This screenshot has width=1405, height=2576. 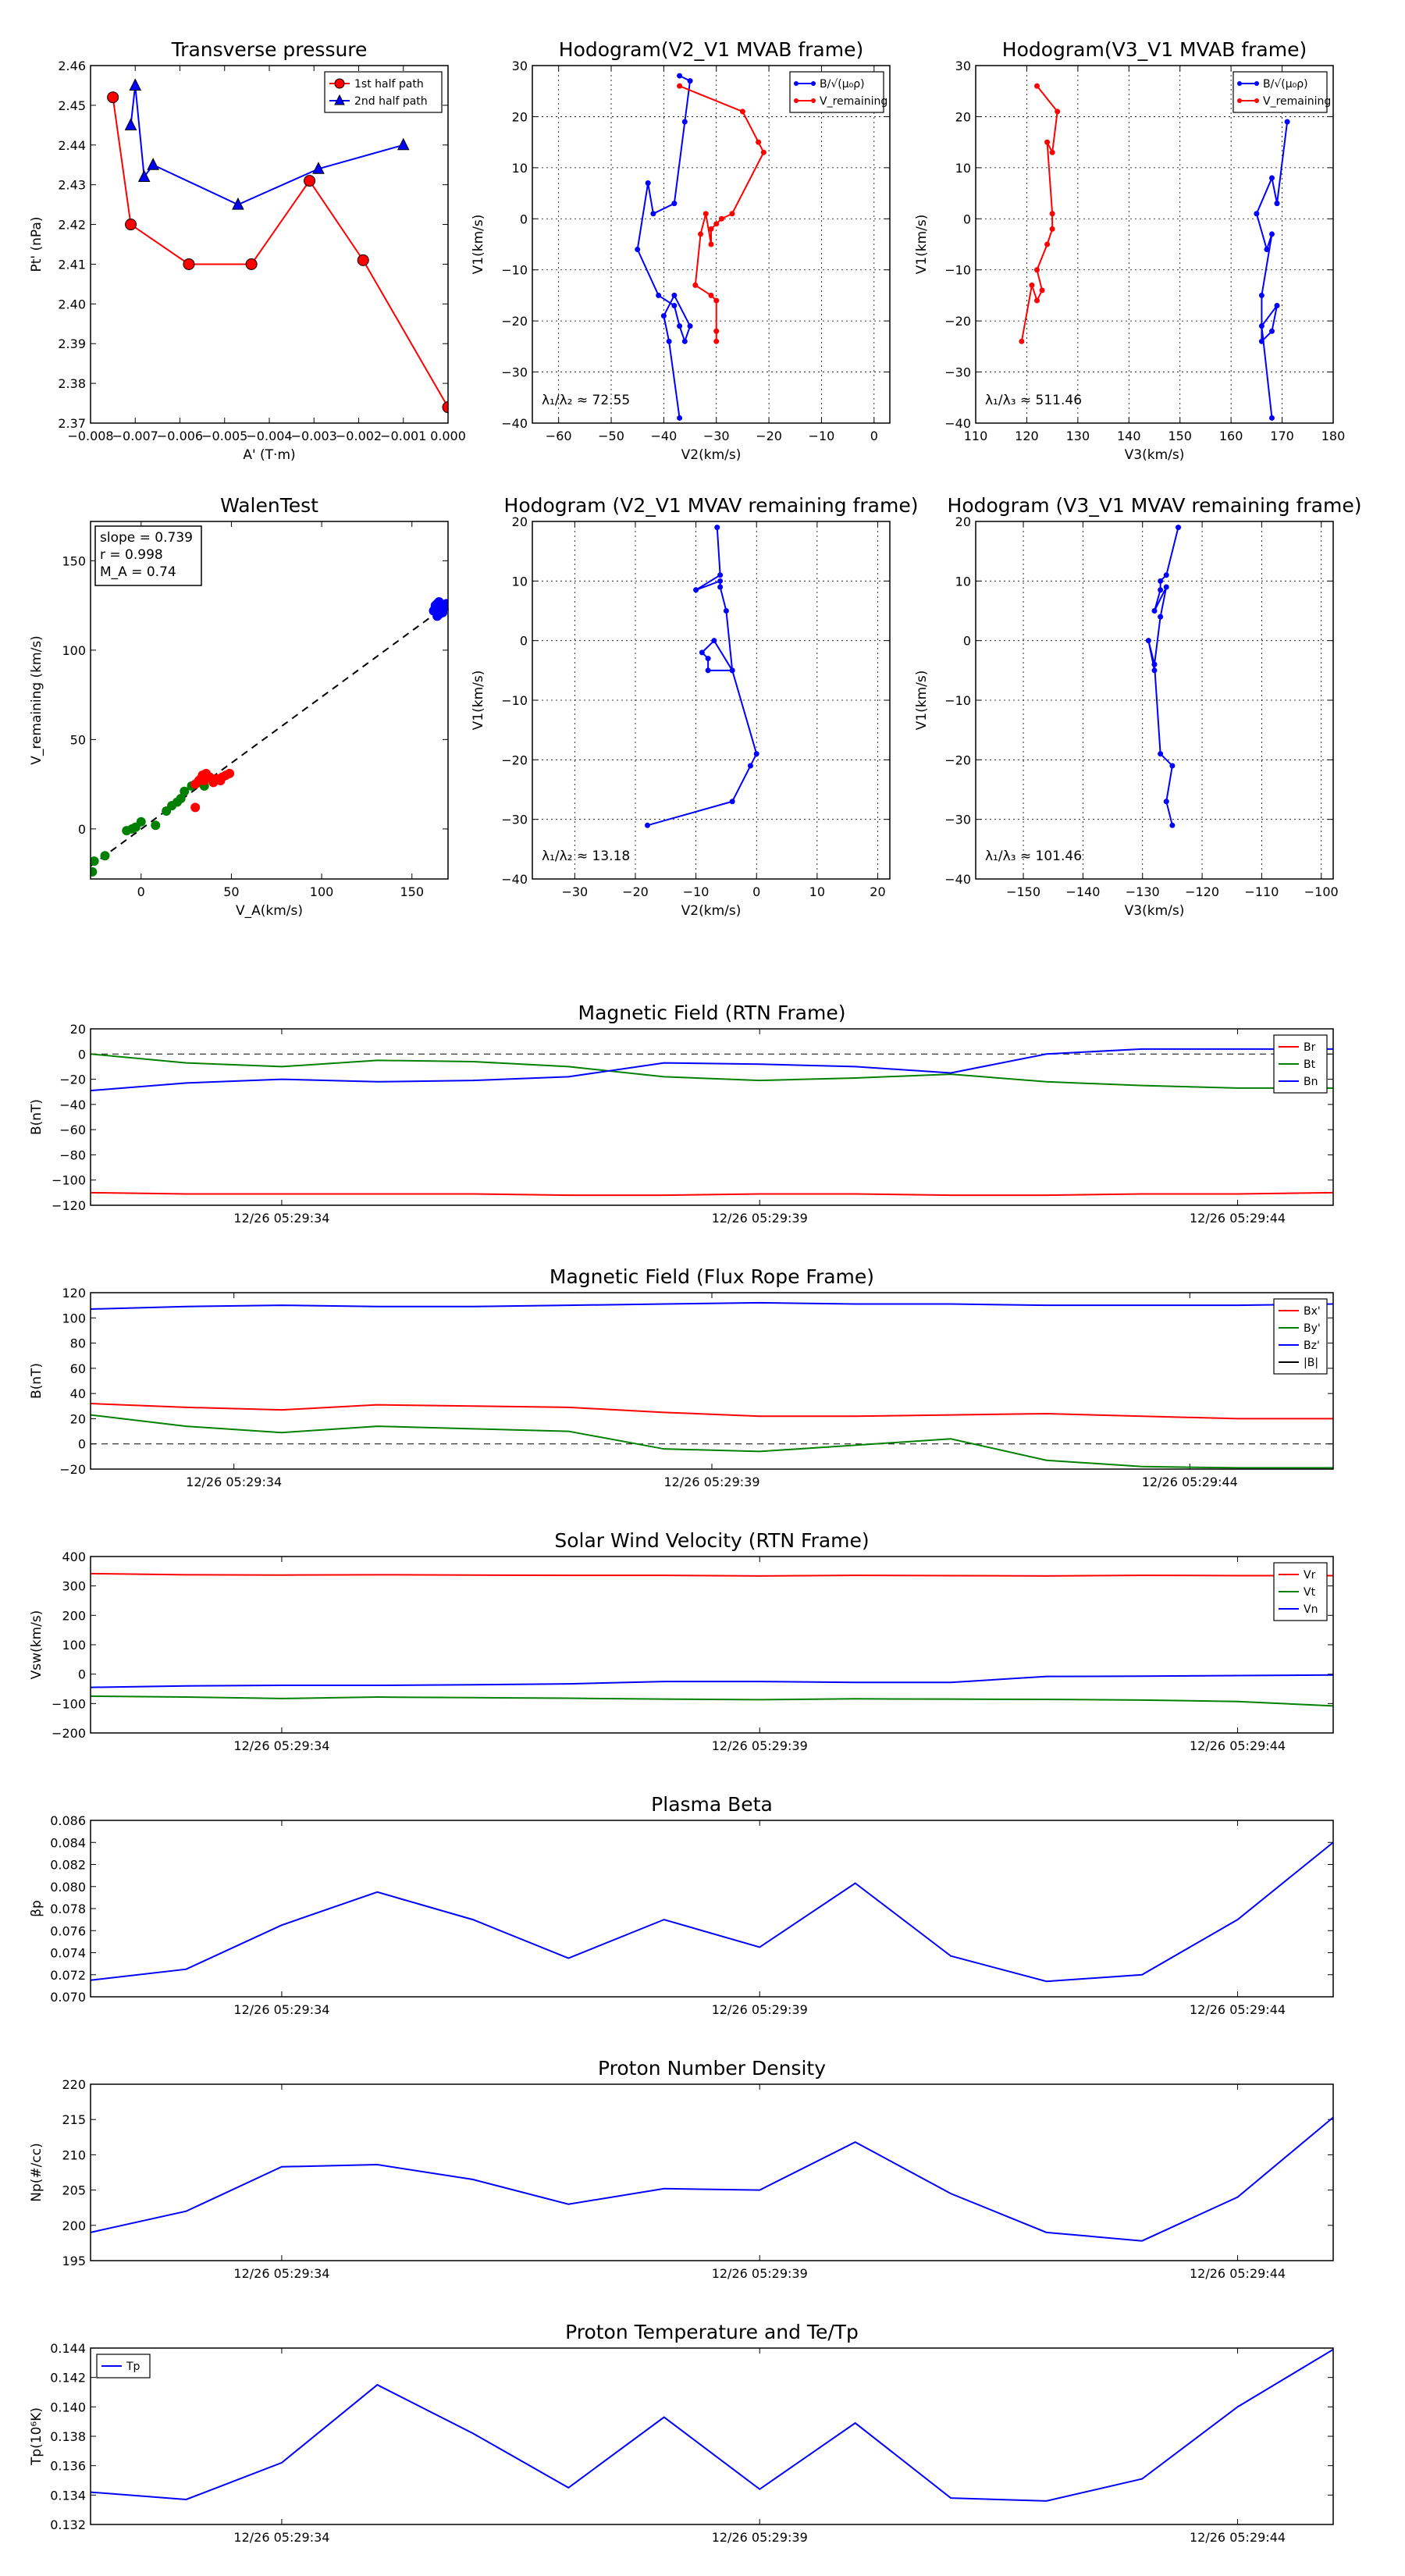 I want to click on chart-title: Plasma Beta, so click(x=712, y=1804).